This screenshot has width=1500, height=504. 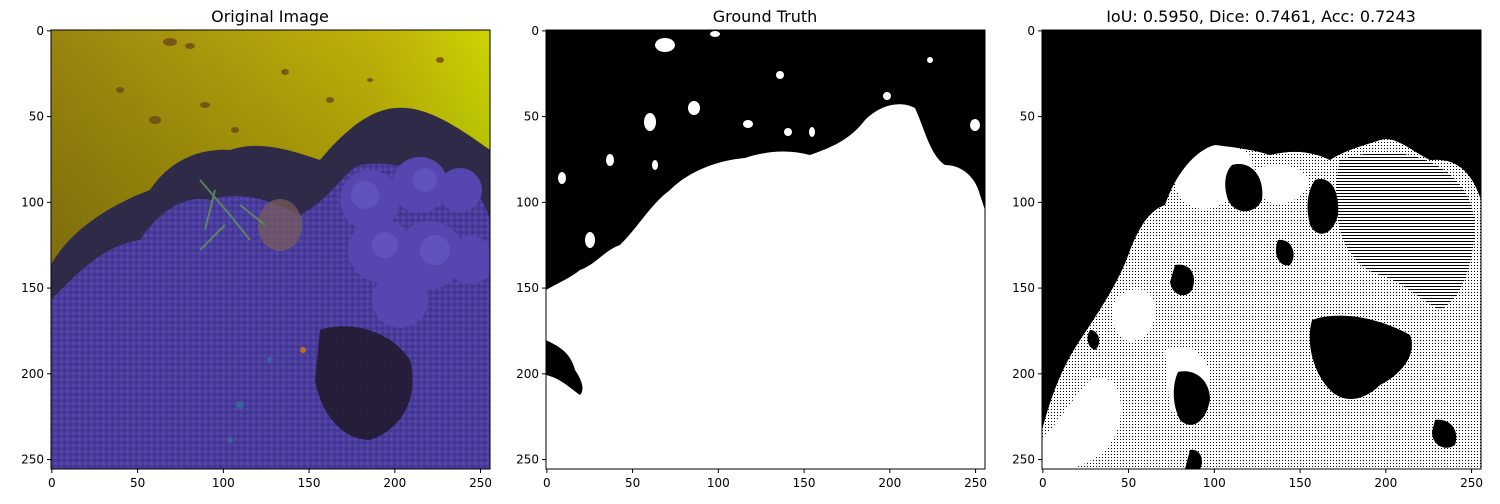 What do you see at coordinates (765, 16) in the screenshot?
I see `panel-title: Ground Truth` at bounding box center [765, 16].